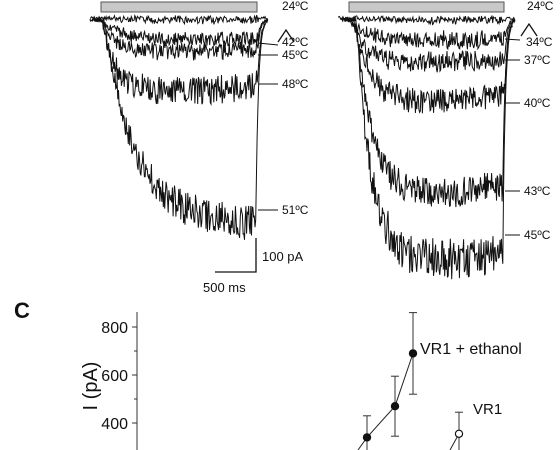  I want to click on series-label: VR1 + ethanol, so click(471, 349).